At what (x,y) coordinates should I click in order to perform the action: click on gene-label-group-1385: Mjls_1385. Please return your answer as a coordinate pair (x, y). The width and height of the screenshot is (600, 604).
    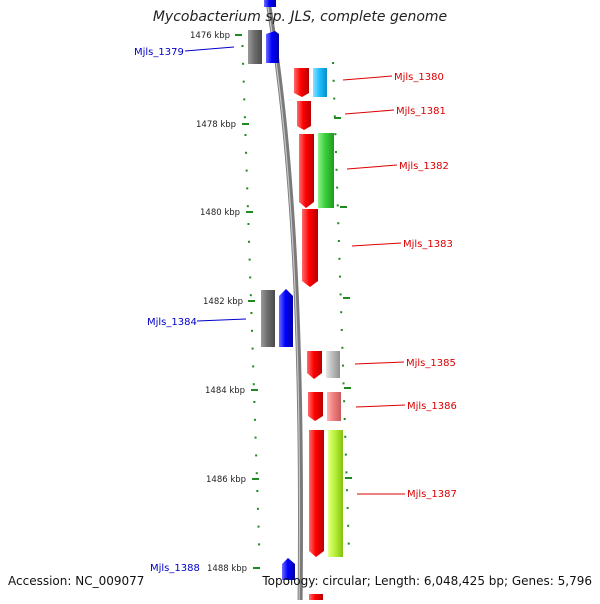
    Looking at the image, I should click on (405, 363).